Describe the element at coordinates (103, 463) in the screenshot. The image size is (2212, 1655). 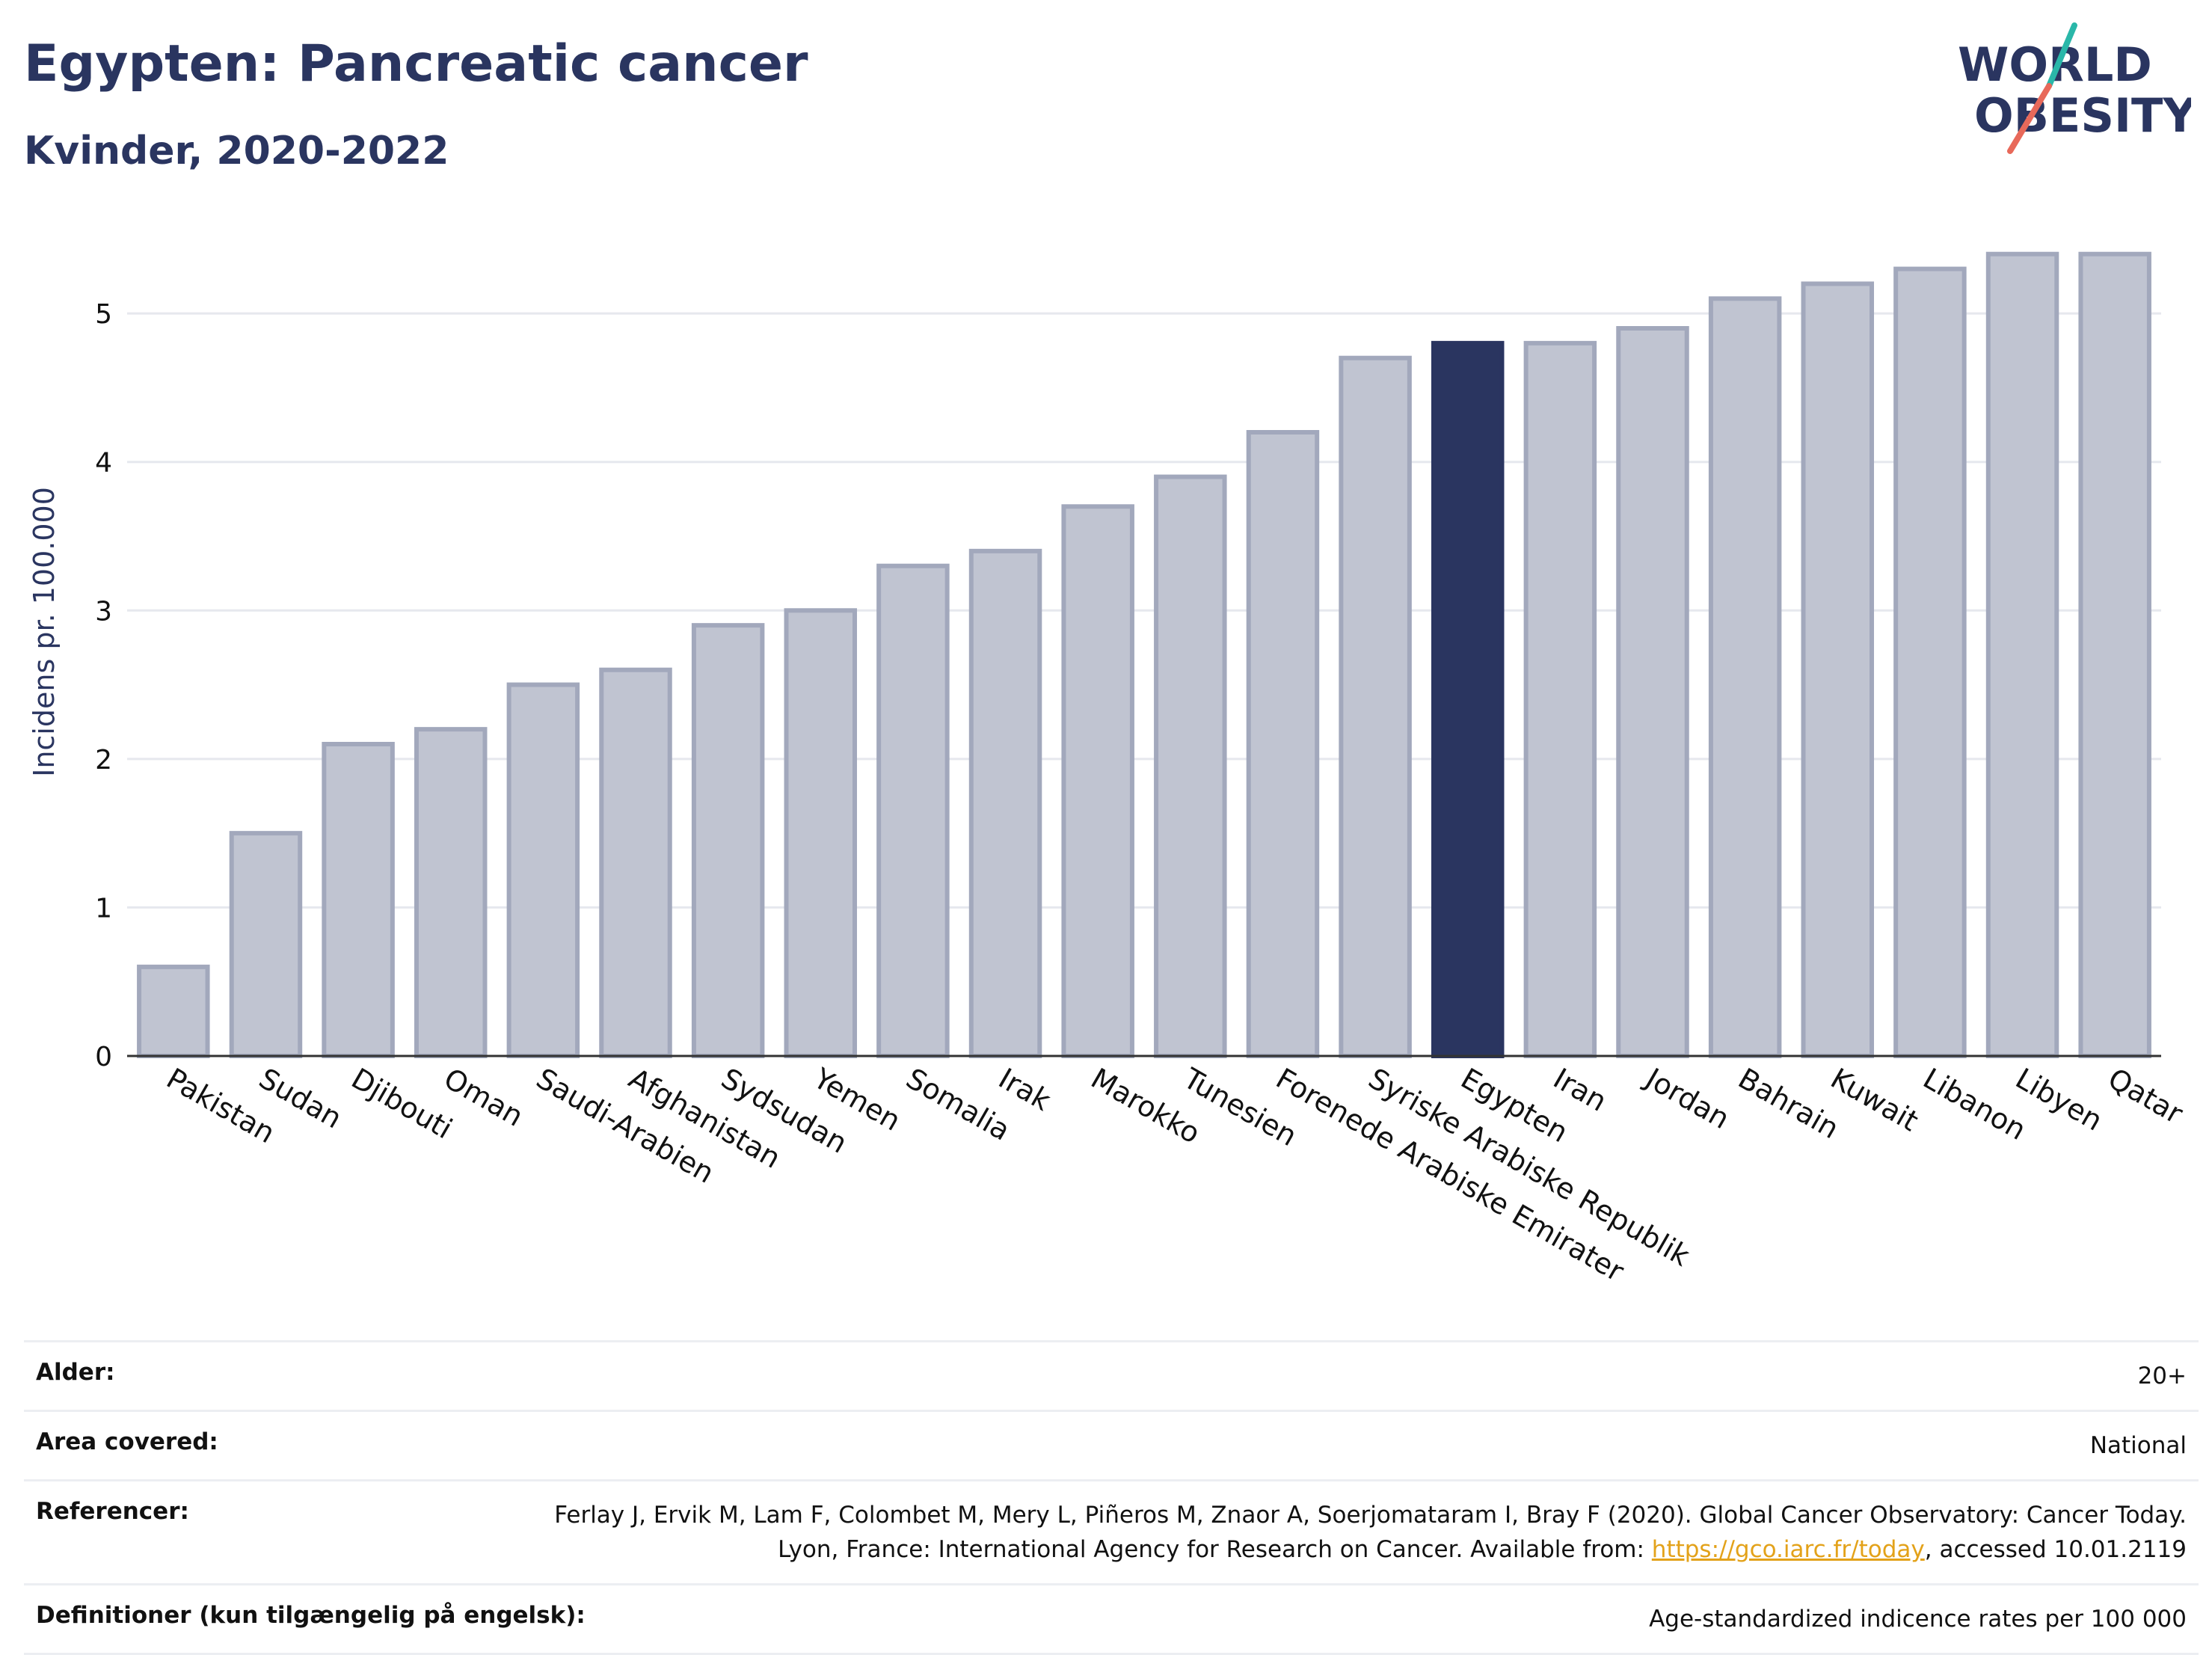
I see `y-tick-label: 4` at that location.